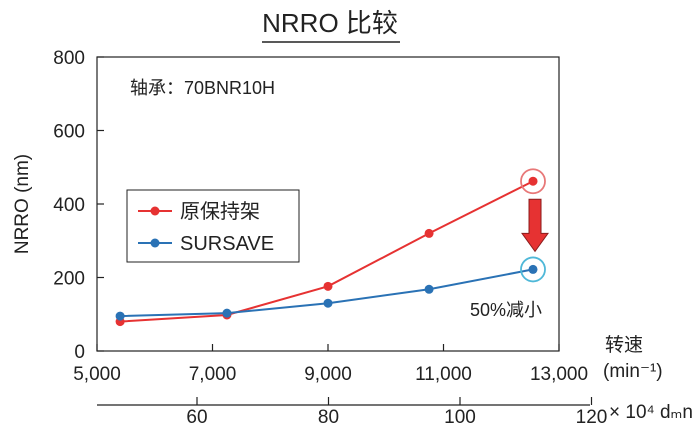  Describe the element at coordinates (328, 416) in the screenshot. I see `secondary-x-tick-label: 80` at that location.